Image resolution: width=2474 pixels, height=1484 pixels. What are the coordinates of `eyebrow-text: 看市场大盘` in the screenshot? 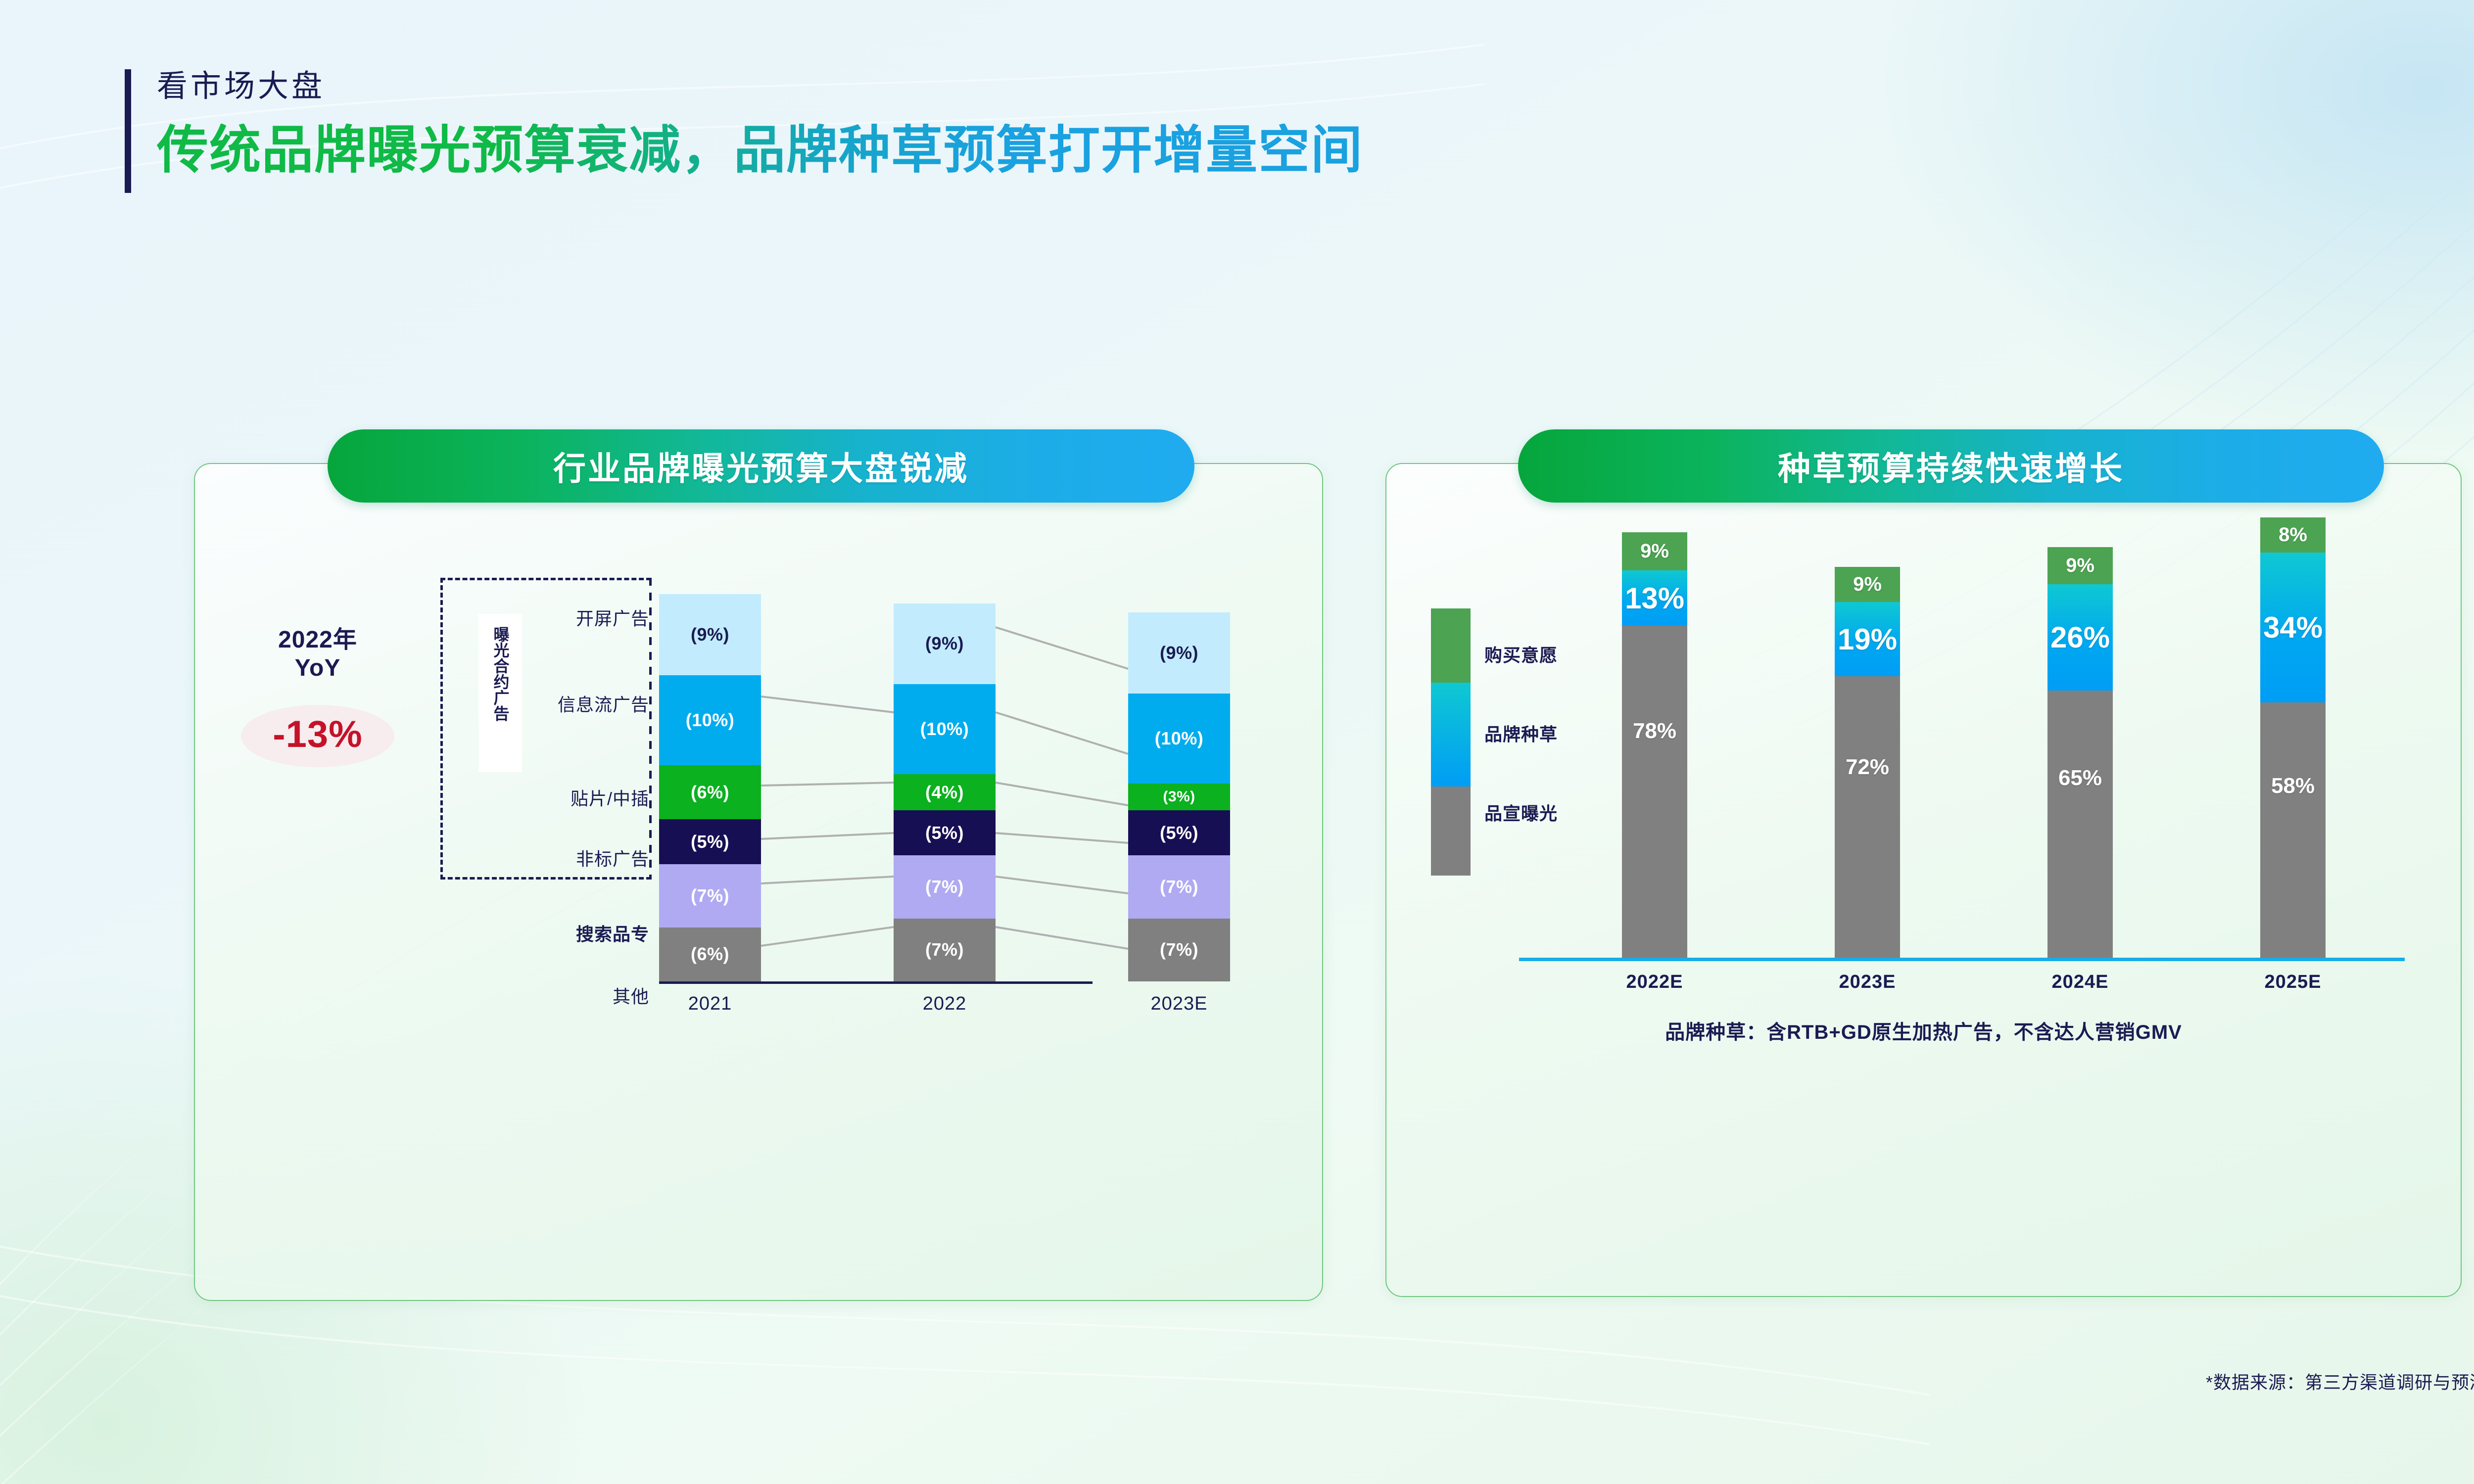 It's located at (242, 86).